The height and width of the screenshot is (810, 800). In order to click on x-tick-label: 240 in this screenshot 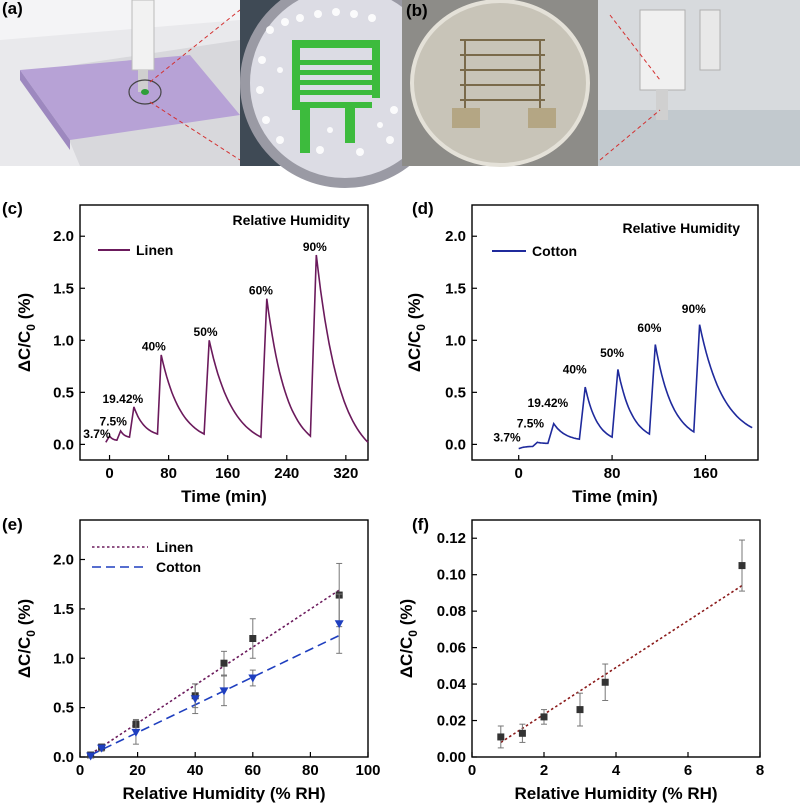, I will do `click(286, 473)`.